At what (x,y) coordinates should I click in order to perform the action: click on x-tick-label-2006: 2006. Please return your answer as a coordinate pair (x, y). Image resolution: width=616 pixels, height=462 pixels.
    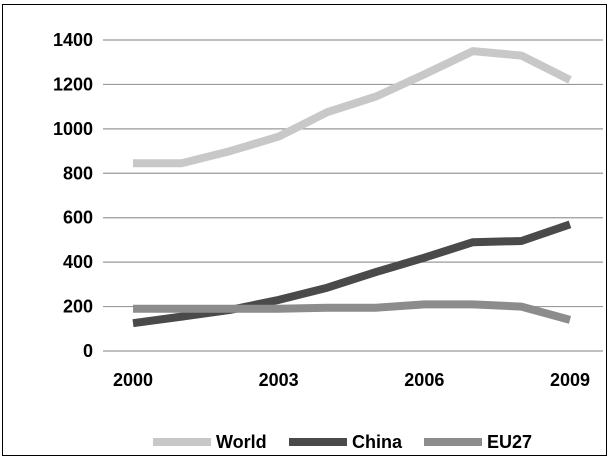
    Looking at the image, I should click on (424, 380).